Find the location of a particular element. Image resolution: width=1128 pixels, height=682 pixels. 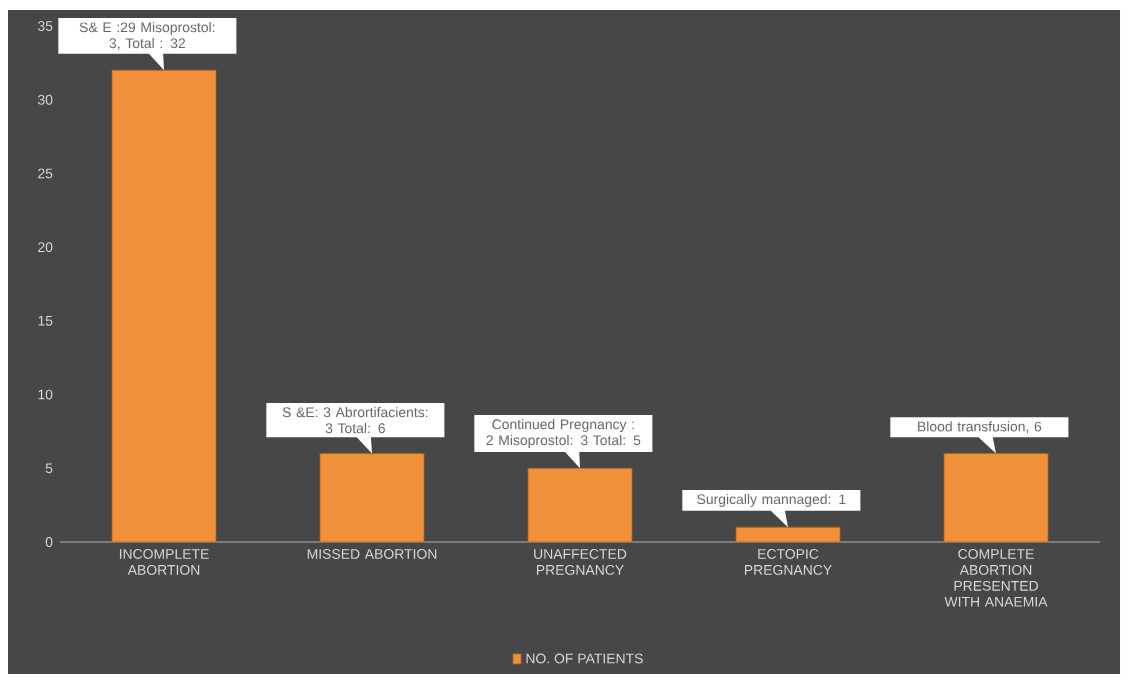

x-tick-label: UNAFFECTED PREGNANCY is located at coordinates (580, 562).